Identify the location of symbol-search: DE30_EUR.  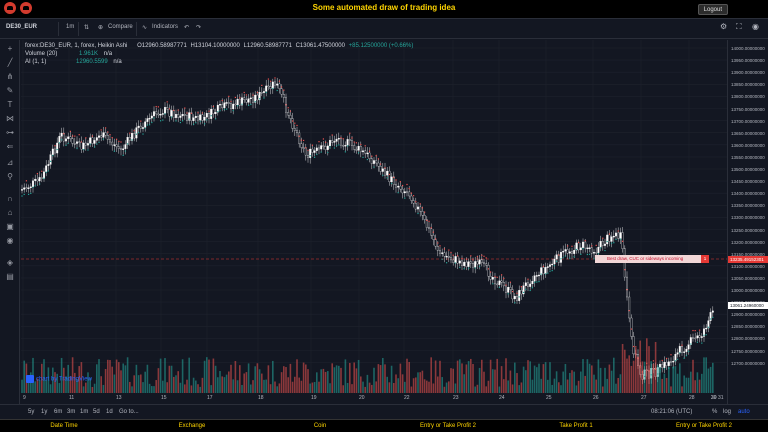
(22, 27).